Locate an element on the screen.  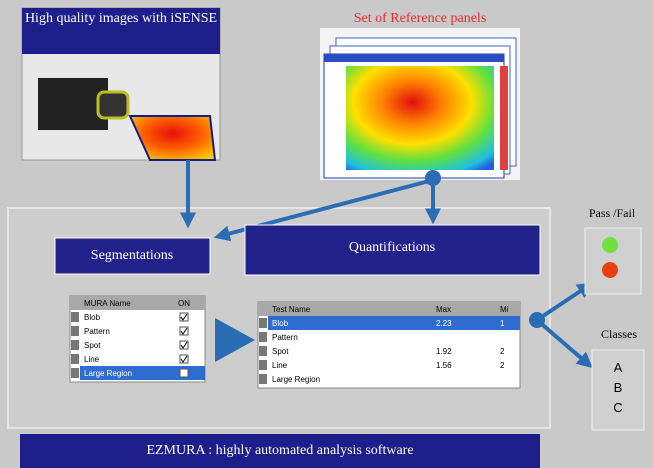
camera-lens is located at coordinates (113, 105).